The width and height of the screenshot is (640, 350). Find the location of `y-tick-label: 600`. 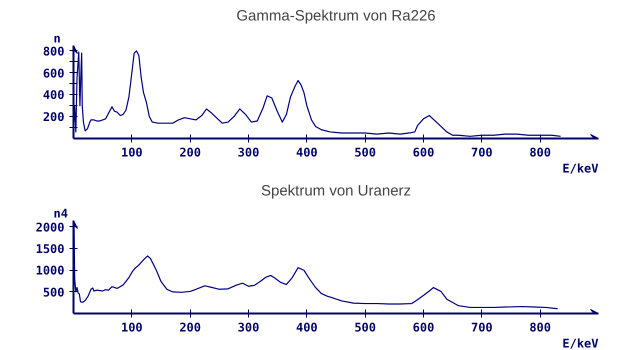

y-tick-label: 600 is located at coordinates (53, 73).